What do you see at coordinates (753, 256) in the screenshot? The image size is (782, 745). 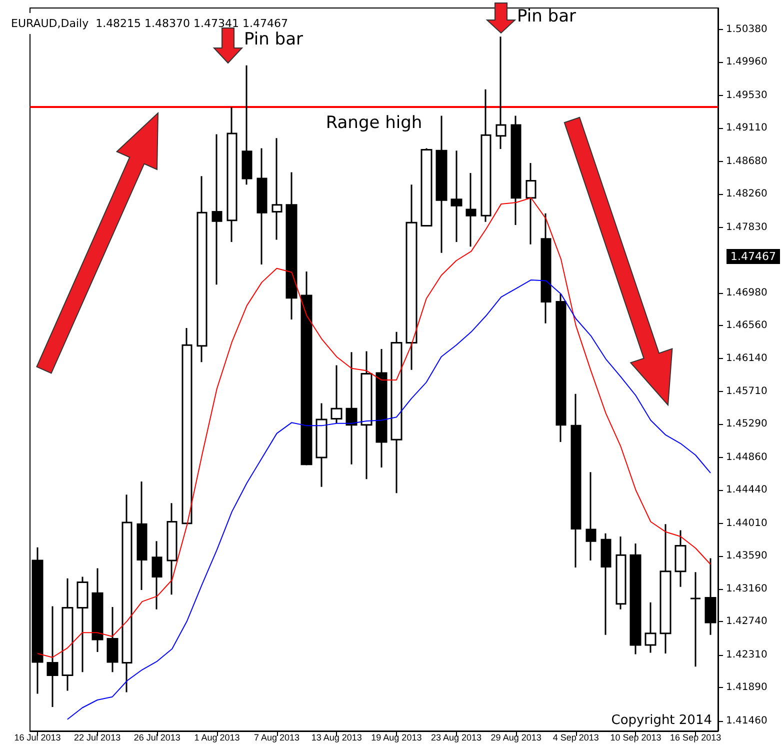 I see `text: 1.47467` at bounding box center [753, 256].